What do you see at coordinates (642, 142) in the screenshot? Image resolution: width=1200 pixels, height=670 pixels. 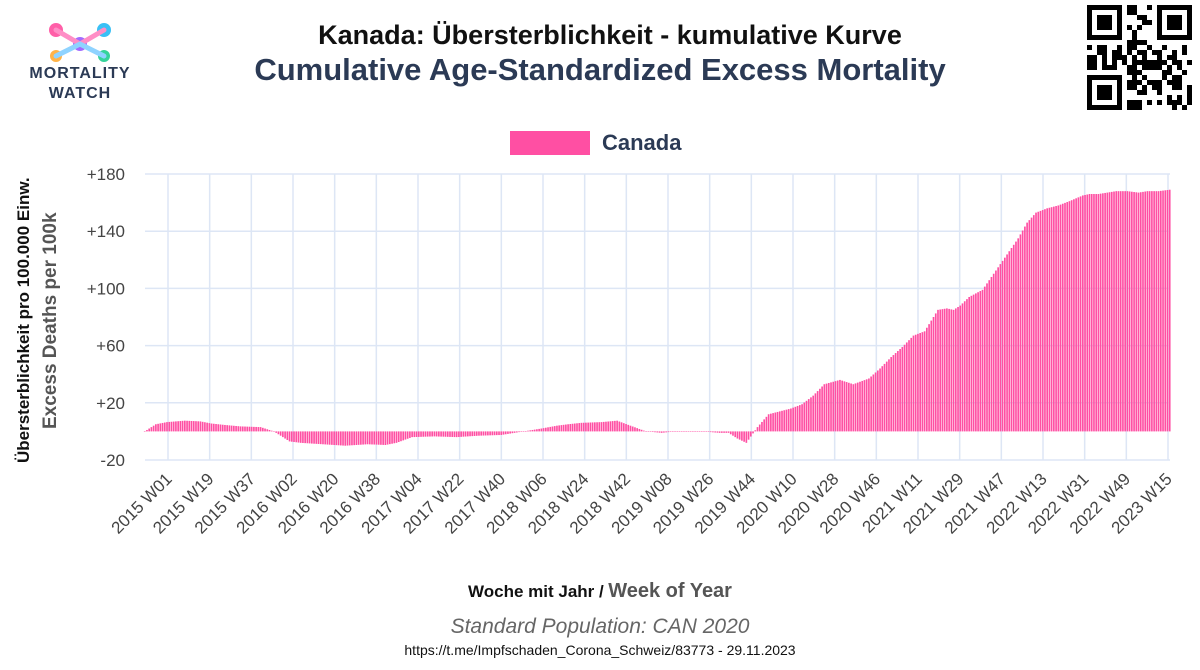 I see `legend-label-canada: Canada` at bounding box center [642, 142].